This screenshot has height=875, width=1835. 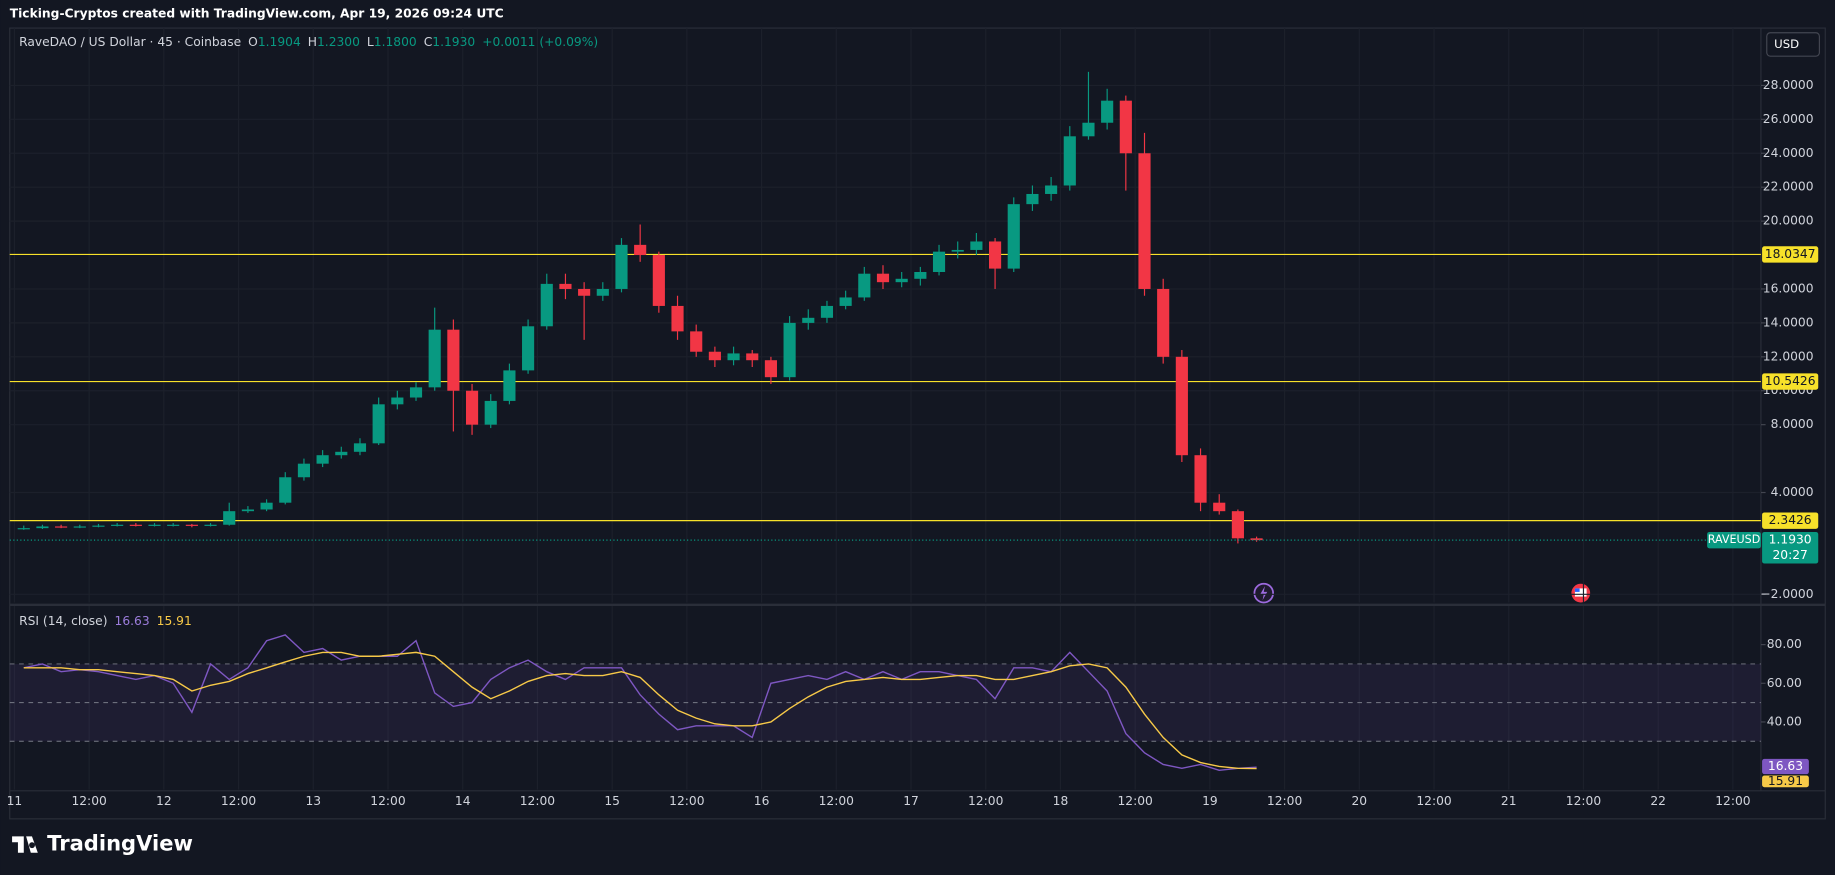 I want to click on legend-value: +0.0011 (+0.09%), so click(x=540, y=42).